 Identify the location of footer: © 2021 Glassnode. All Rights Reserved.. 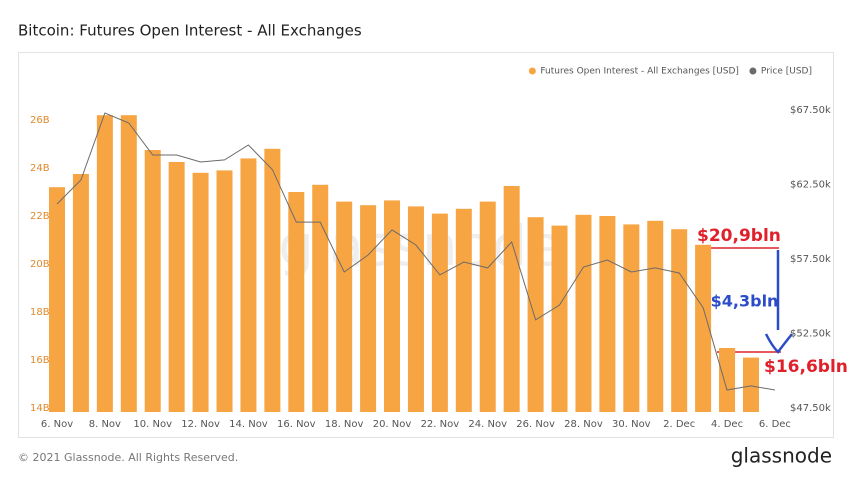
(128, 457).